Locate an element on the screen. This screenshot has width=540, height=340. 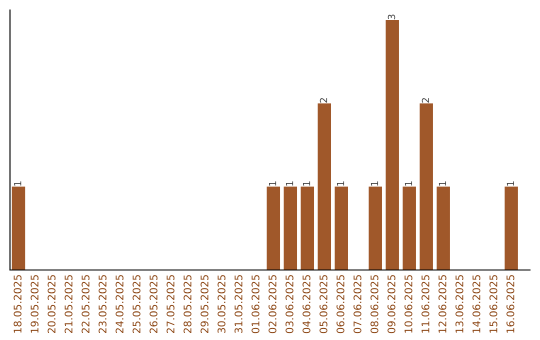
data-label: 3 is located at coordinates (392, 17).